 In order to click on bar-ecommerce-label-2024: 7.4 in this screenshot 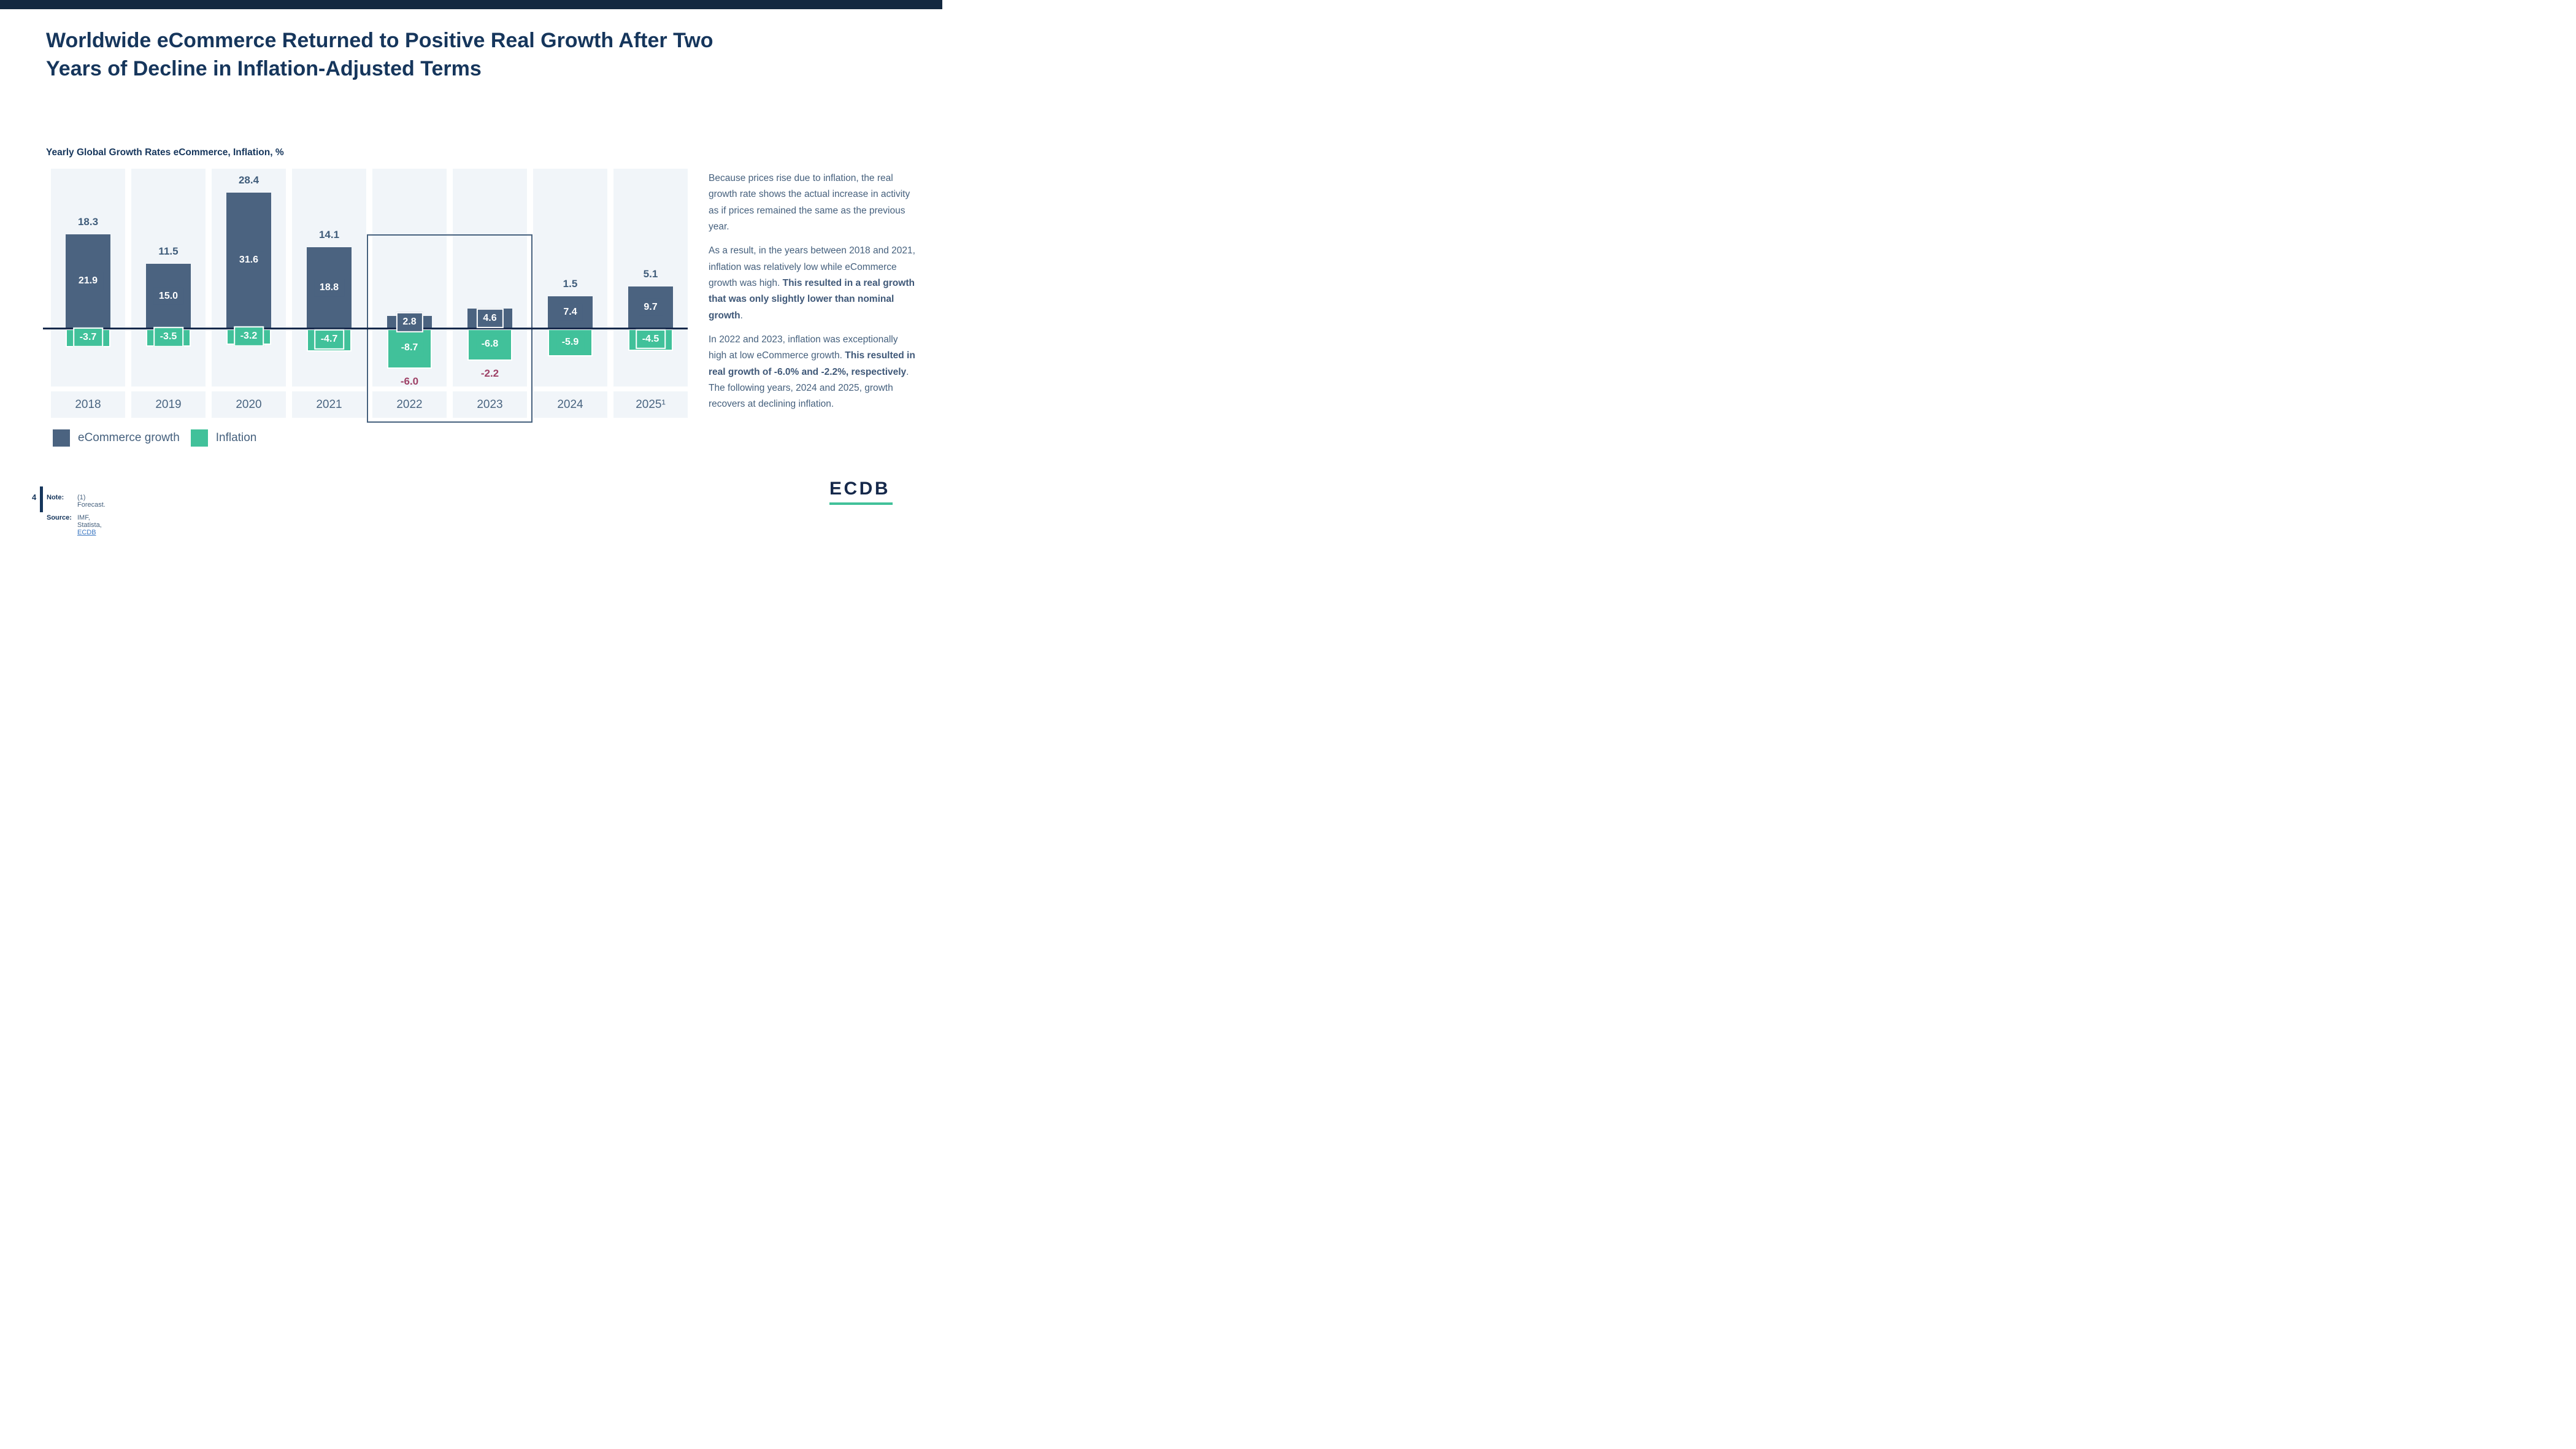, I will do `click(570, 312)`.